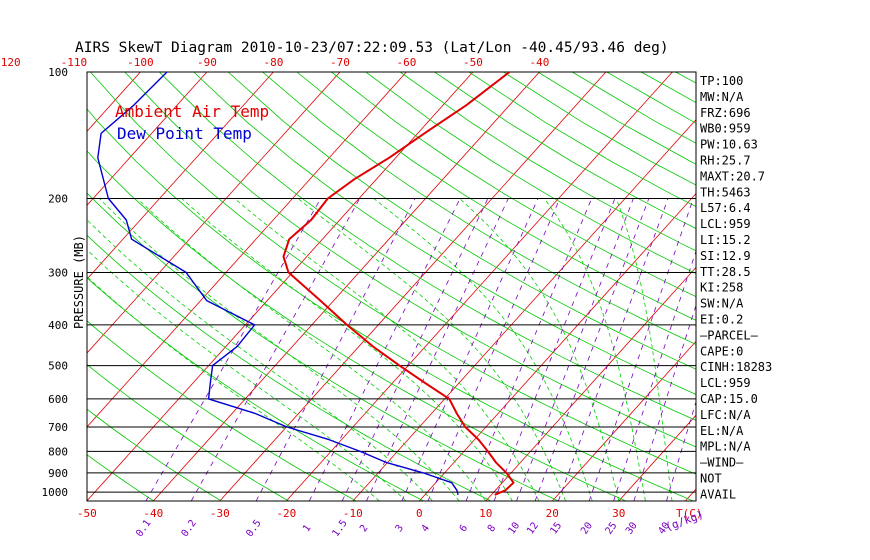 This screenshot has width=870, height=560. What do you see at coordinates (725, 192) in the screenshot?
I see `index-entry: TH:5463` at bounding box center [725, 192].